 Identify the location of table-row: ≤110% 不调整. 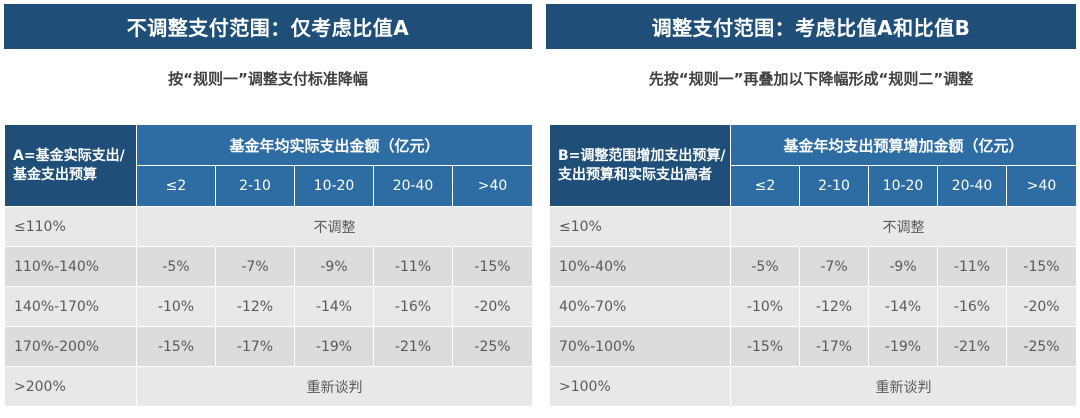
(268, 226).